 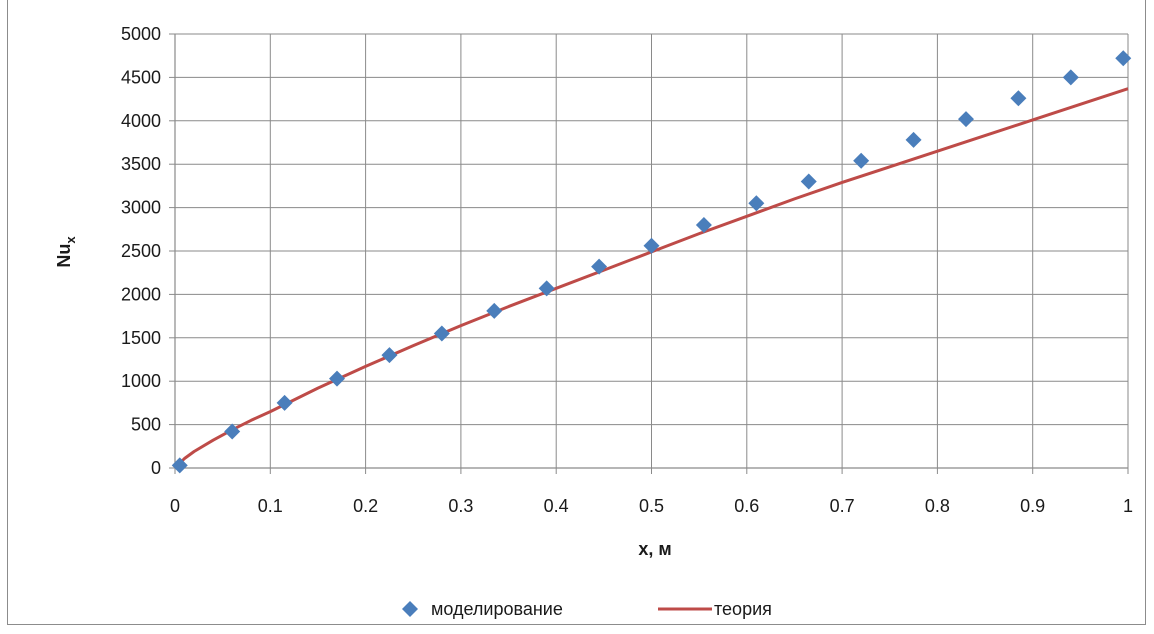 I want to click on y-tick-label: 2500, so click(x=141, y=251).